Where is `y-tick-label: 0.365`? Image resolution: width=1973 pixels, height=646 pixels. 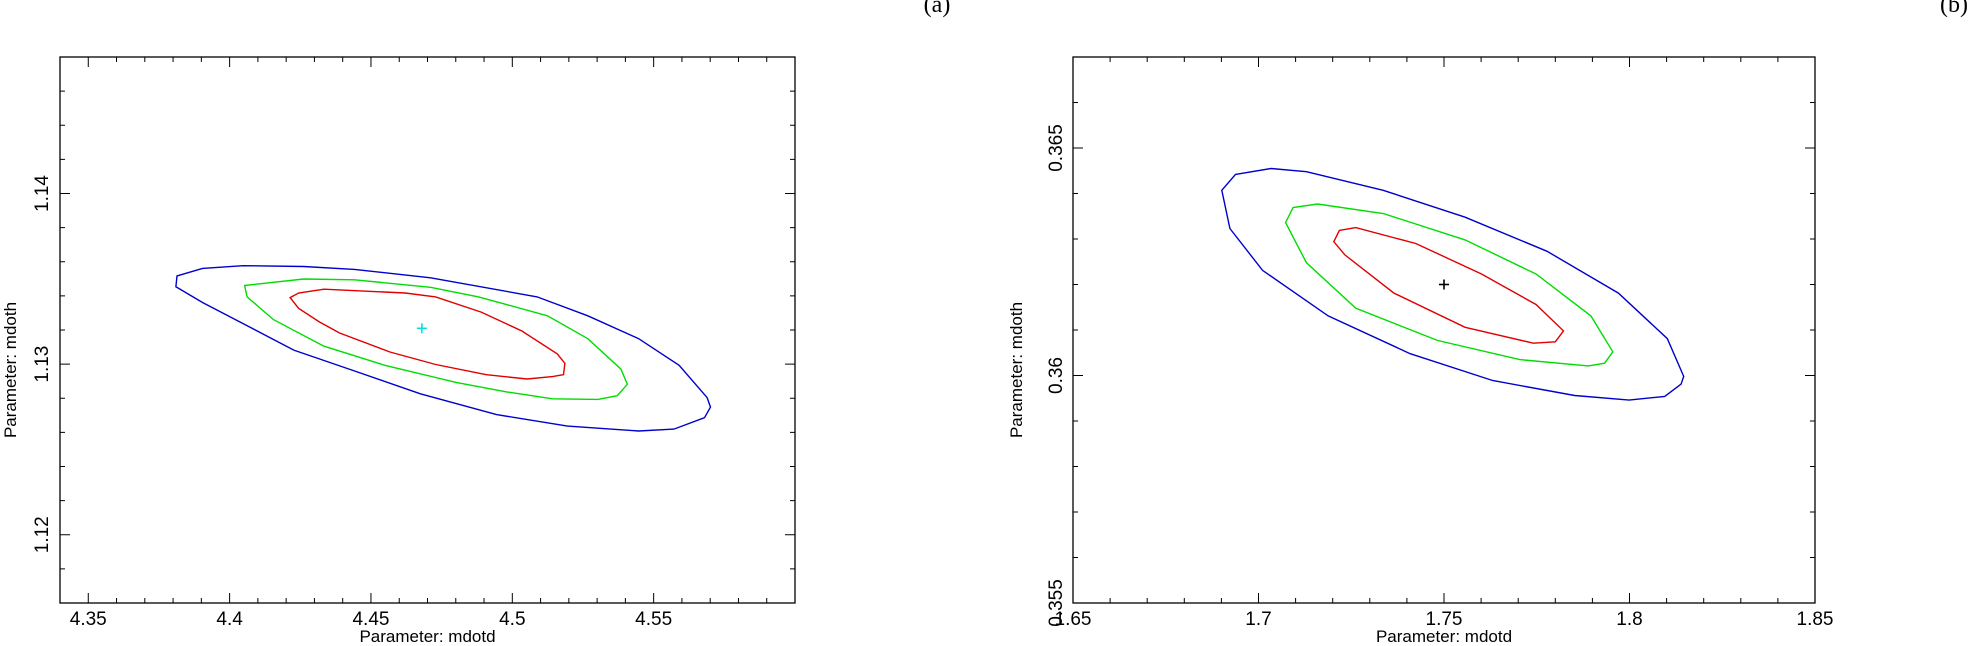
y-tick-label: 0.365 is located at coordinates (1056, 148).